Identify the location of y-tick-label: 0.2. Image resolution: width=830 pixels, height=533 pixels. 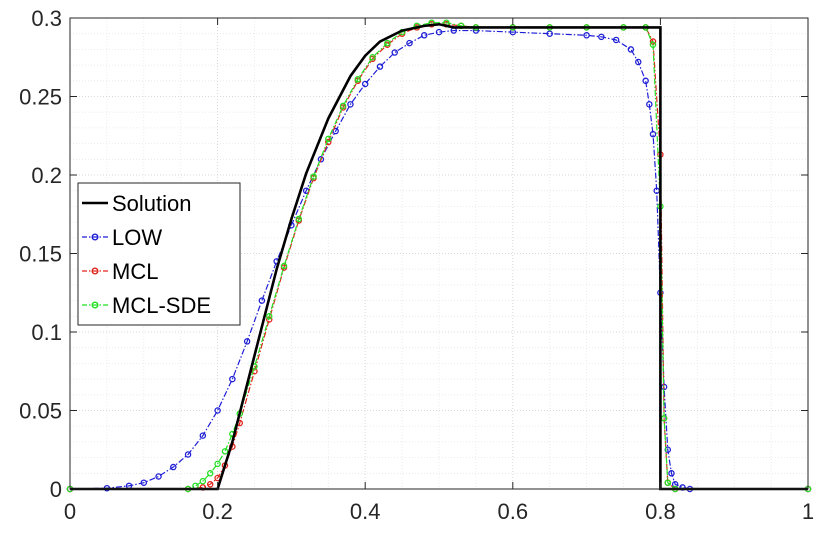
(46, 175).